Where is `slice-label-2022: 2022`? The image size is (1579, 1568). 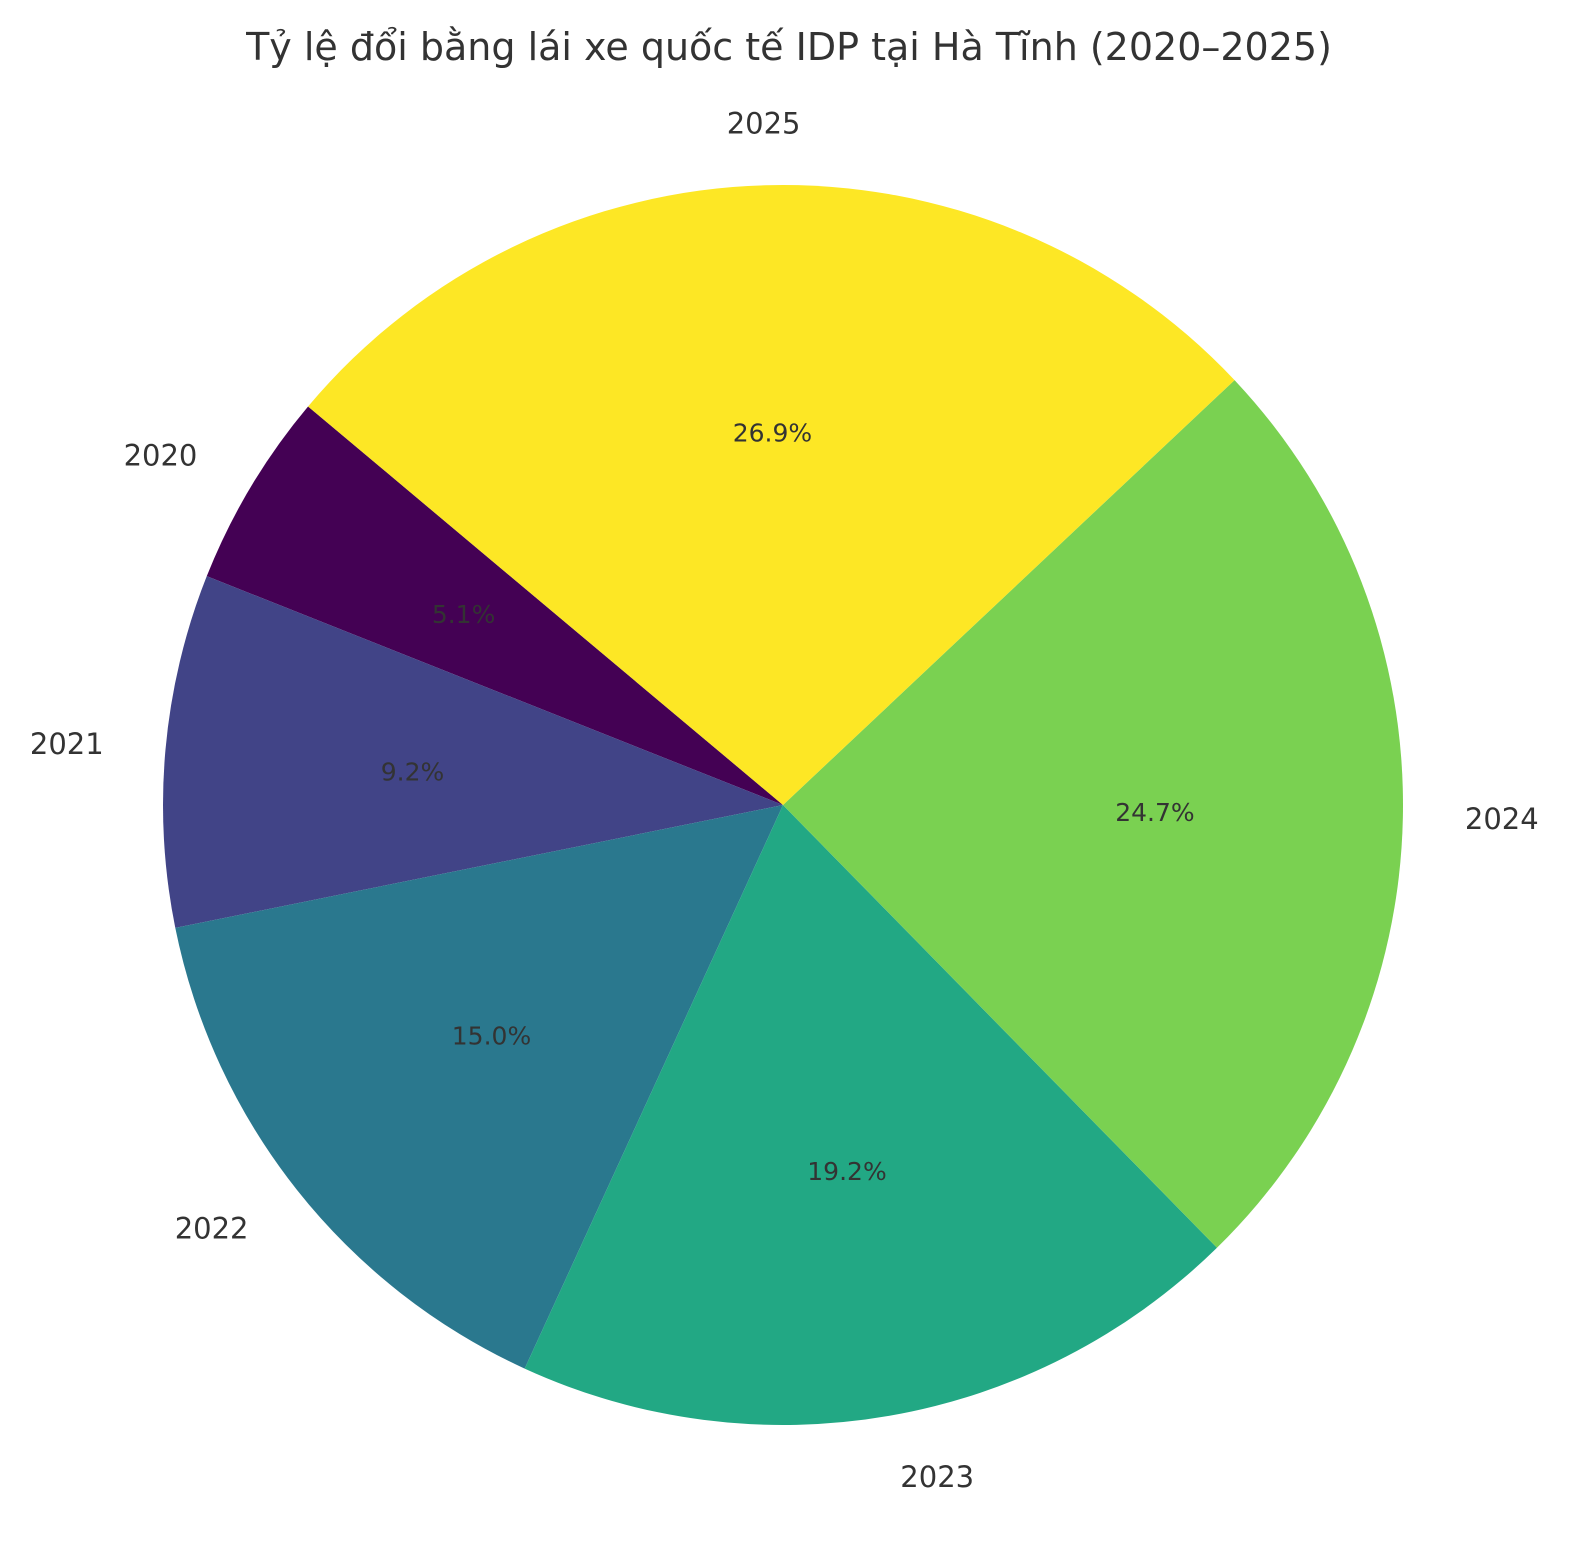
slice-label-2022: 2022 is located at coordinates (212, 1229).